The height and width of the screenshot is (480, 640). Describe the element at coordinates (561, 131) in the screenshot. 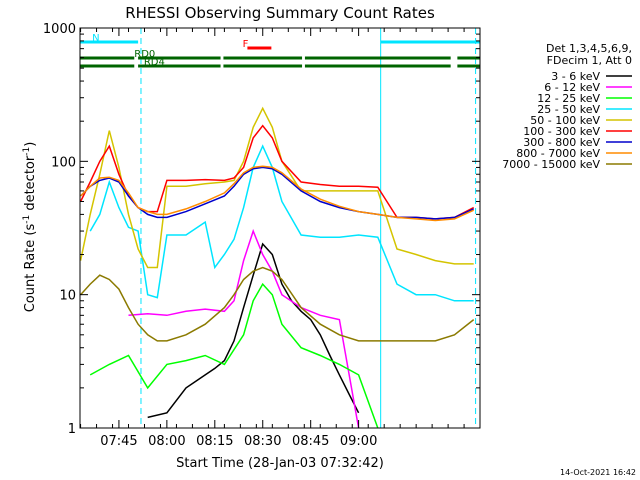

I see `legend-label: 100 - 300 keV` at that location.